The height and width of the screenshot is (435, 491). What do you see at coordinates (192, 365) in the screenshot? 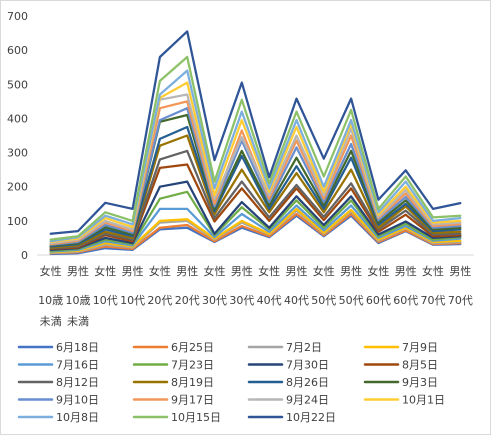
I see `legend-label: 7月23日` at bounding box center [192, 365].